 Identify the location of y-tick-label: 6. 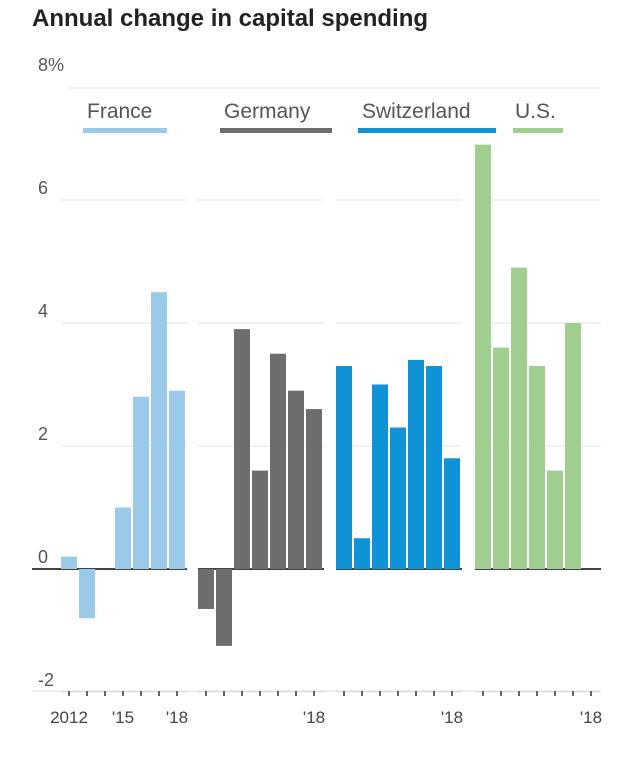
(43, 188).